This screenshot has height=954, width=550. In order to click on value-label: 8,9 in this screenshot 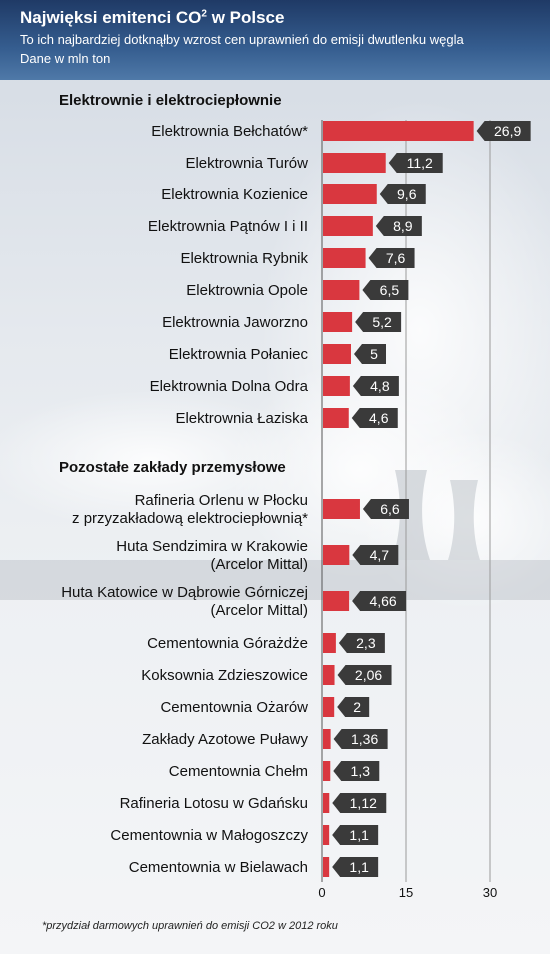, I will do `click(403, 226)`.